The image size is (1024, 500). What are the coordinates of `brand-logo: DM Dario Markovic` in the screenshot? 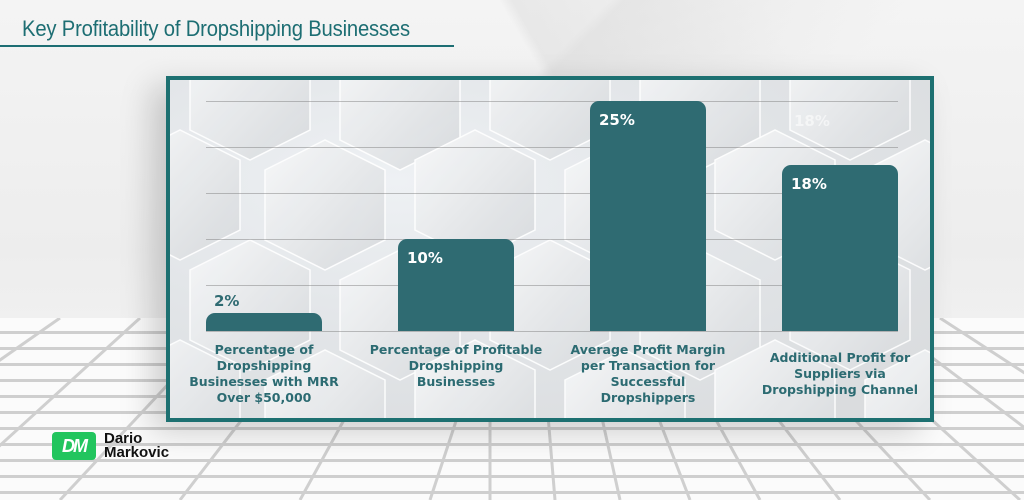 It's located at (111, 445).